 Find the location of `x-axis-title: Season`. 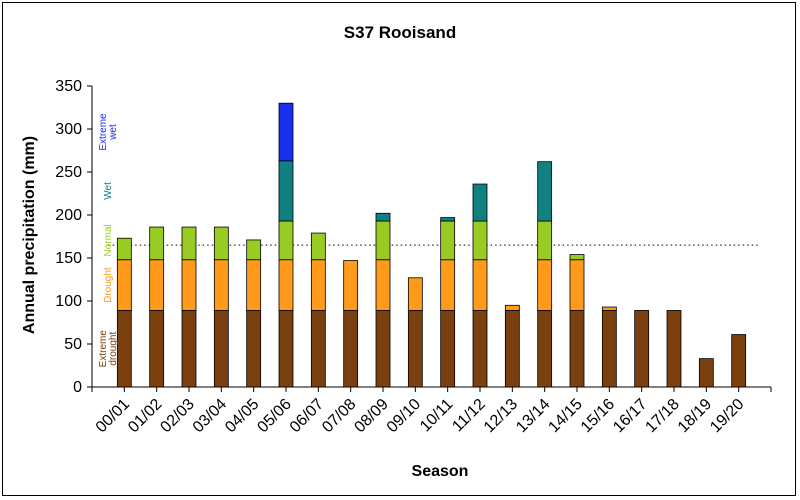

x-axis-title: Season is located at coordinates (440, 471).